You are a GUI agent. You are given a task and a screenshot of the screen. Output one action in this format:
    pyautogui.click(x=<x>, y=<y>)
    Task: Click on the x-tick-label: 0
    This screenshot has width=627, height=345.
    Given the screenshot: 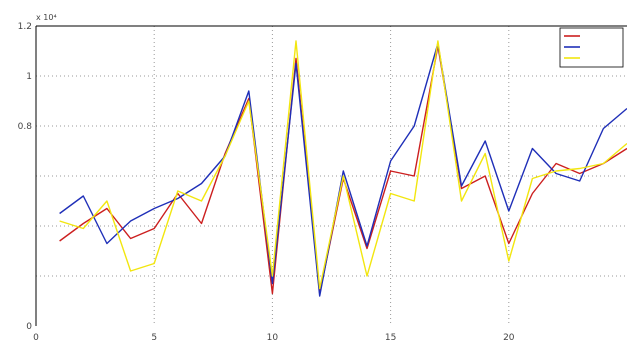 What is the action you would take?
    pyautogui.click(x=36, y=338)
    